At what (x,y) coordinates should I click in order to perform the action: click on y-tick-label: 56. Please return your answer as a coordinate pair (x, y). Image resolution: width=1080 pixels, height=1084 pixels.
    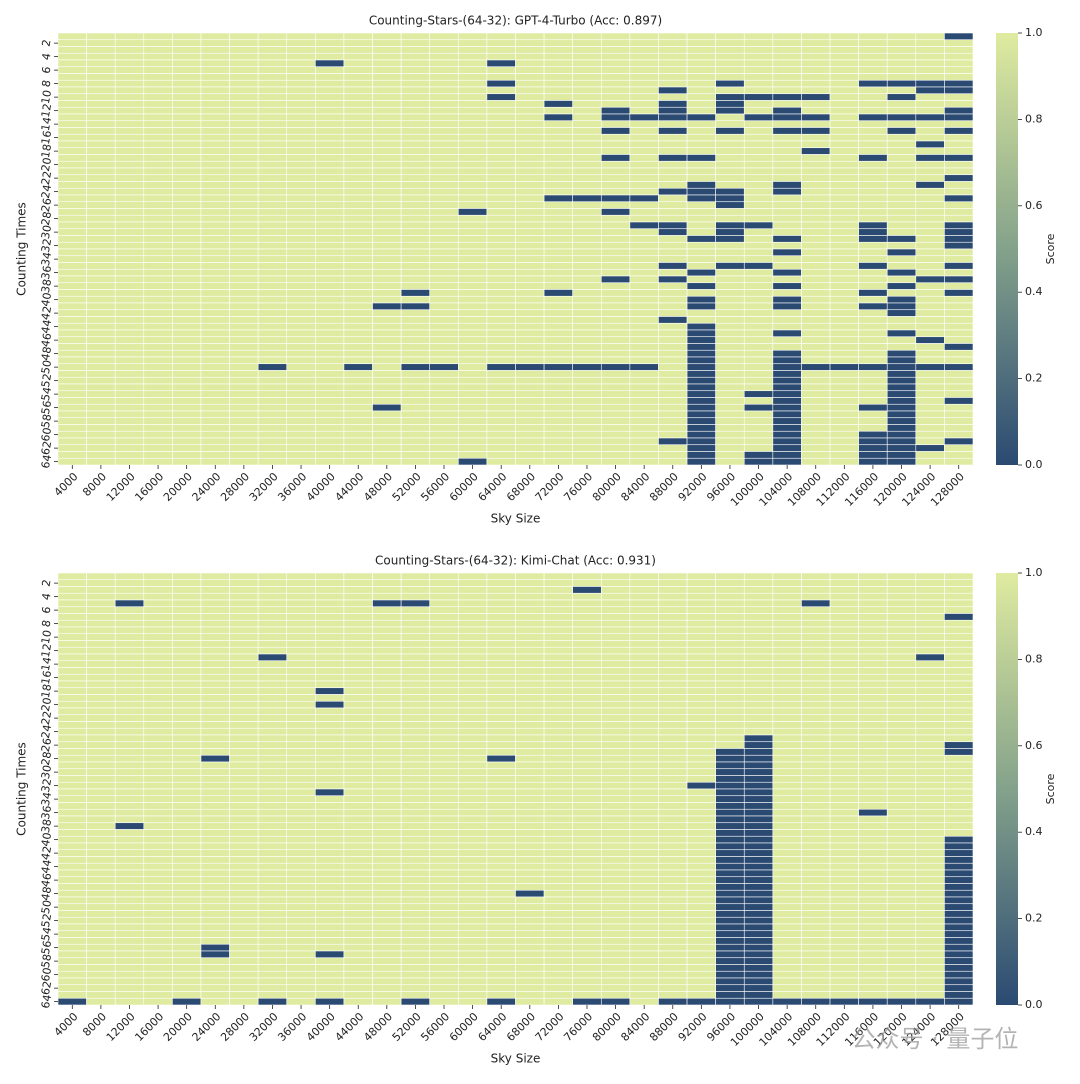
    Looking at the image, I should click on (46, 948).